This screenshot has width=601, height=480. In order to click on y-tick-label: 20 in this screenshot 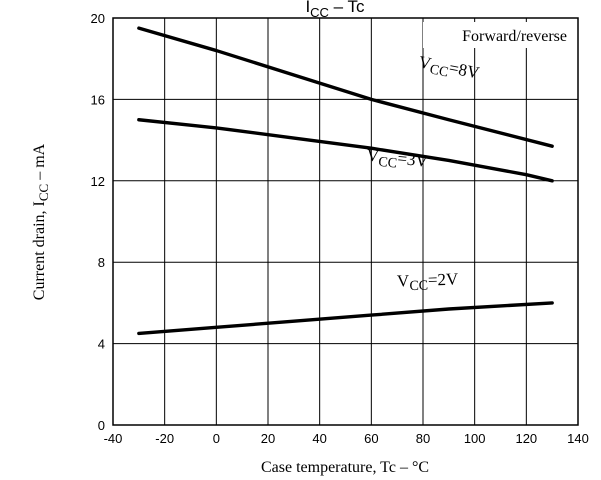, I will do `click(98, 18)`.